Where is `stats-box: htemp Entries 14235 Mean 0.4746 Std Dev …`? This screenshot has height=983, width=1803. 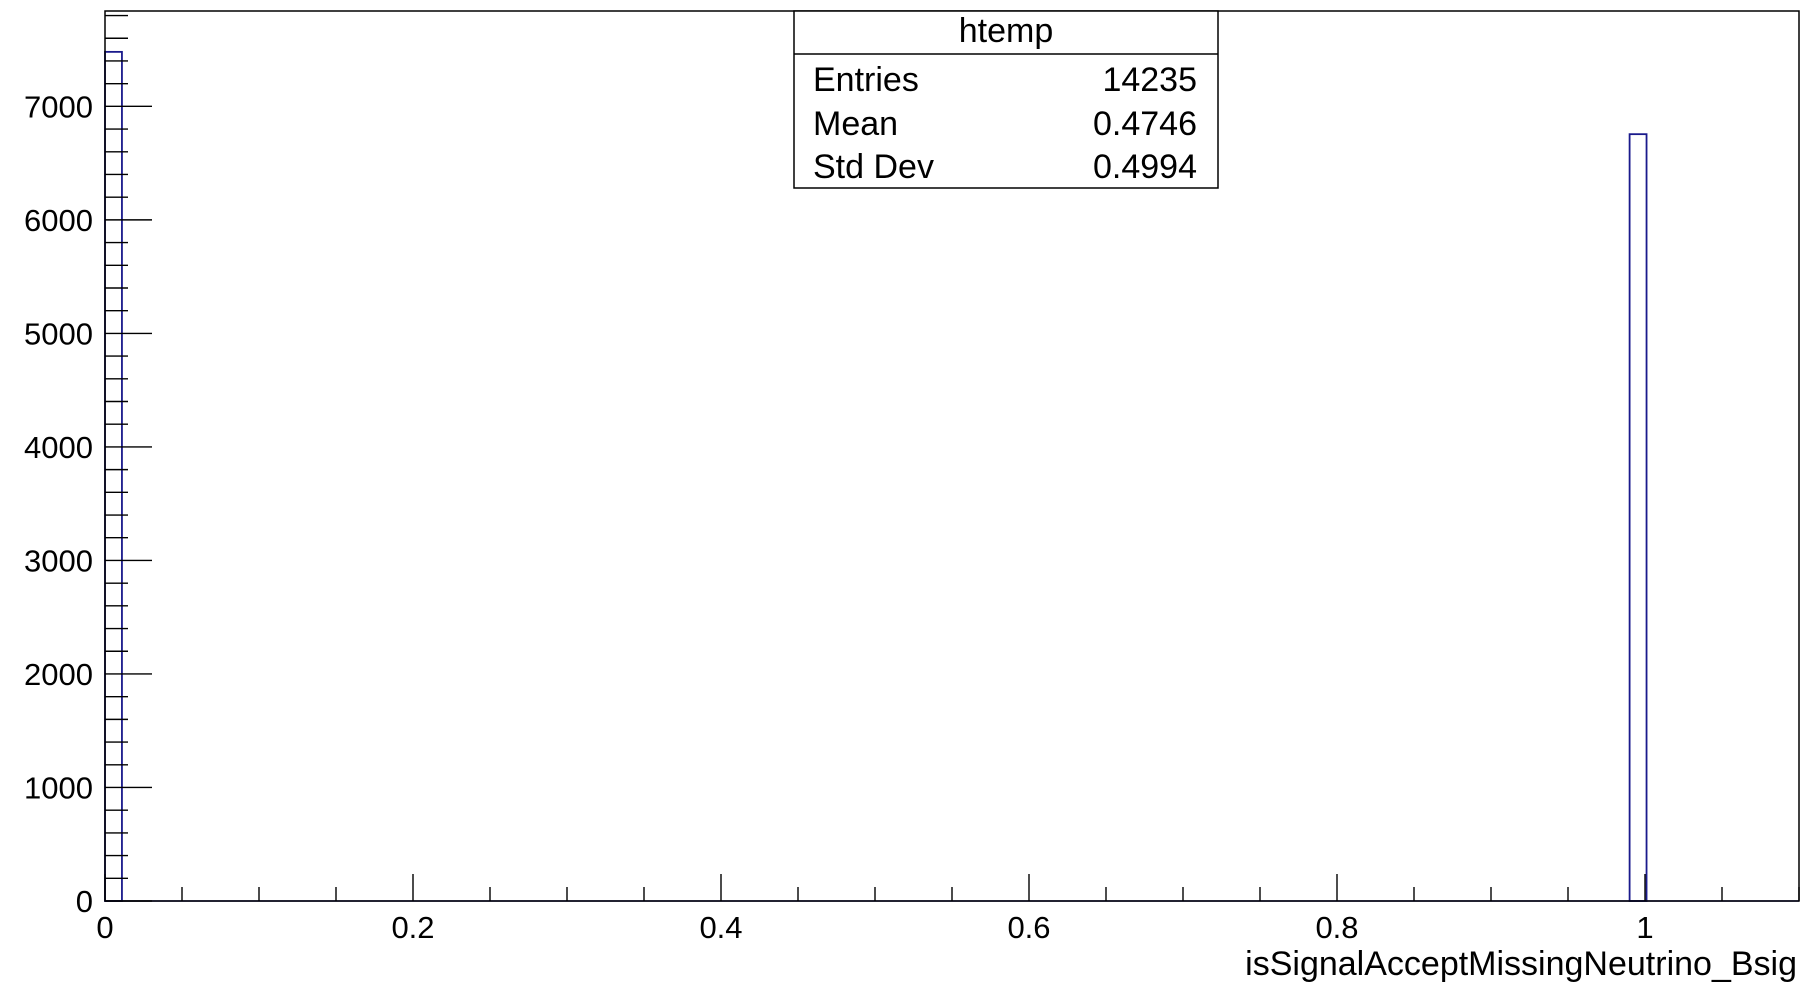 stats-box: htemp Entries 14235 Mean 0.4746 Std Dev … is located at coordinates (1006, 99).